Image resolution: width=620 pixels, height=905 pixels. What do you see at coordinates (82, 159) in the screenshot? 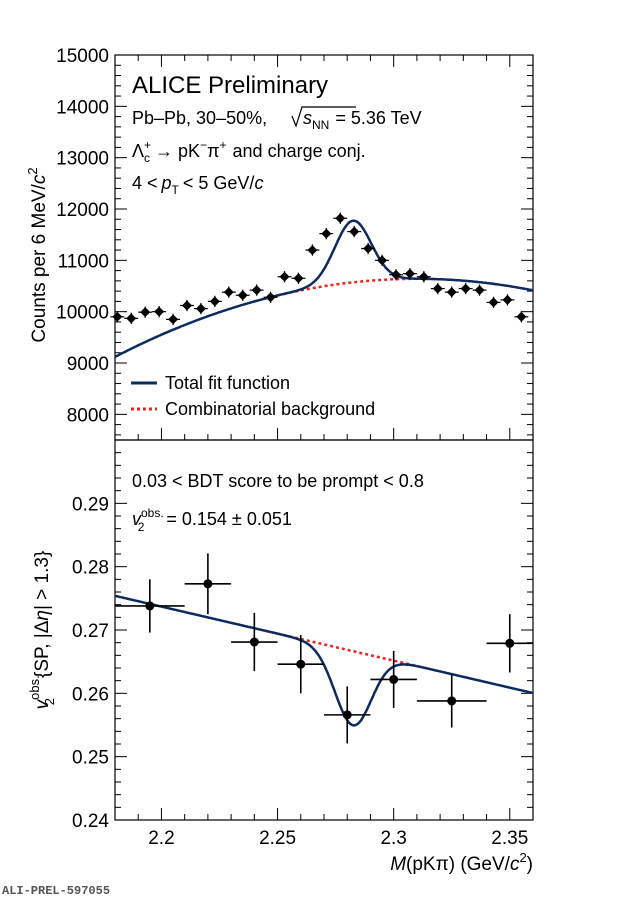
I see `top-y-tick-label: 13000` at bounding box center [82, 159].